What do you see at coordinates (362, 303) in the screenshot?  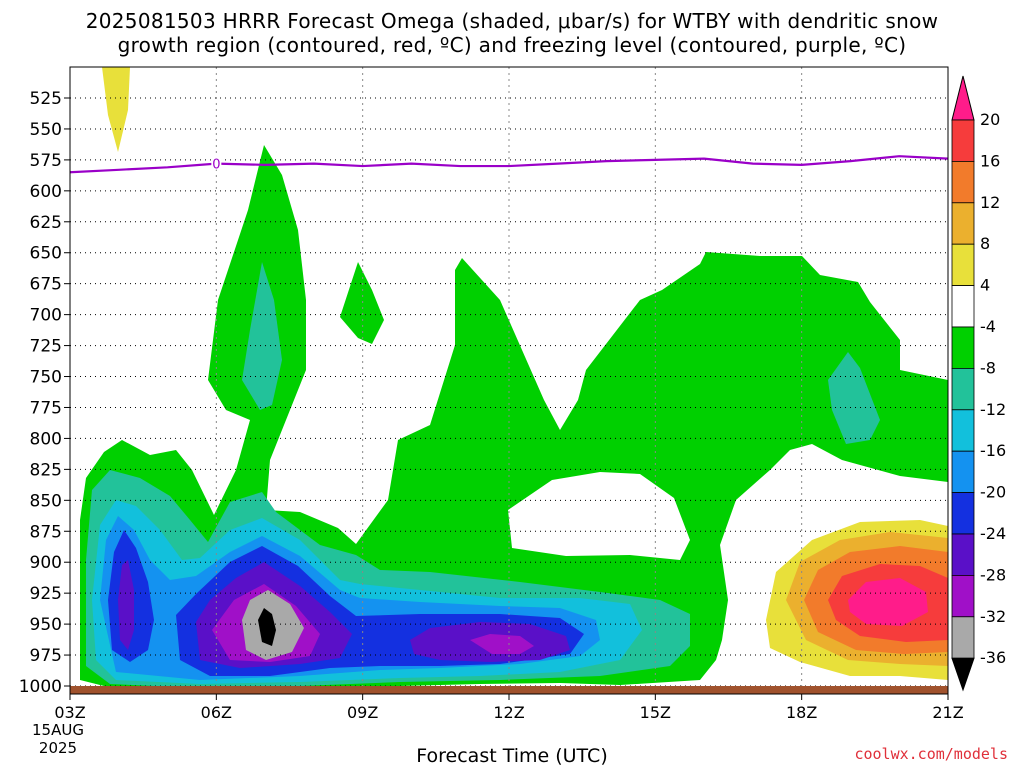 I see `omega-green-island` at bounding box center [362, 303].